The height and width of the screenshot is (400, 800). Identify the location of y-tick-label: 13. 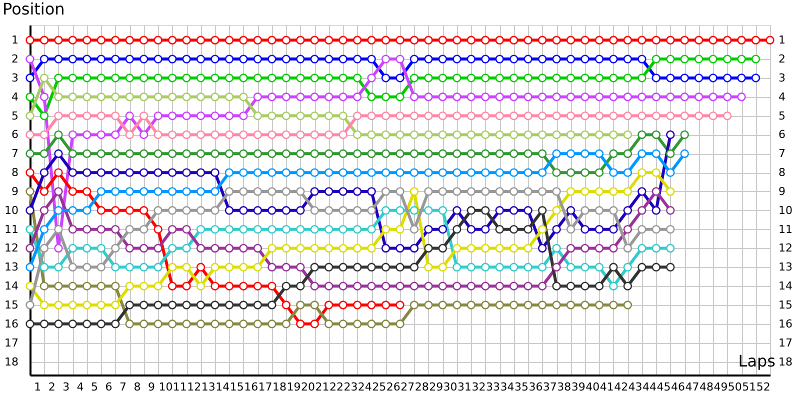
(11, 267).